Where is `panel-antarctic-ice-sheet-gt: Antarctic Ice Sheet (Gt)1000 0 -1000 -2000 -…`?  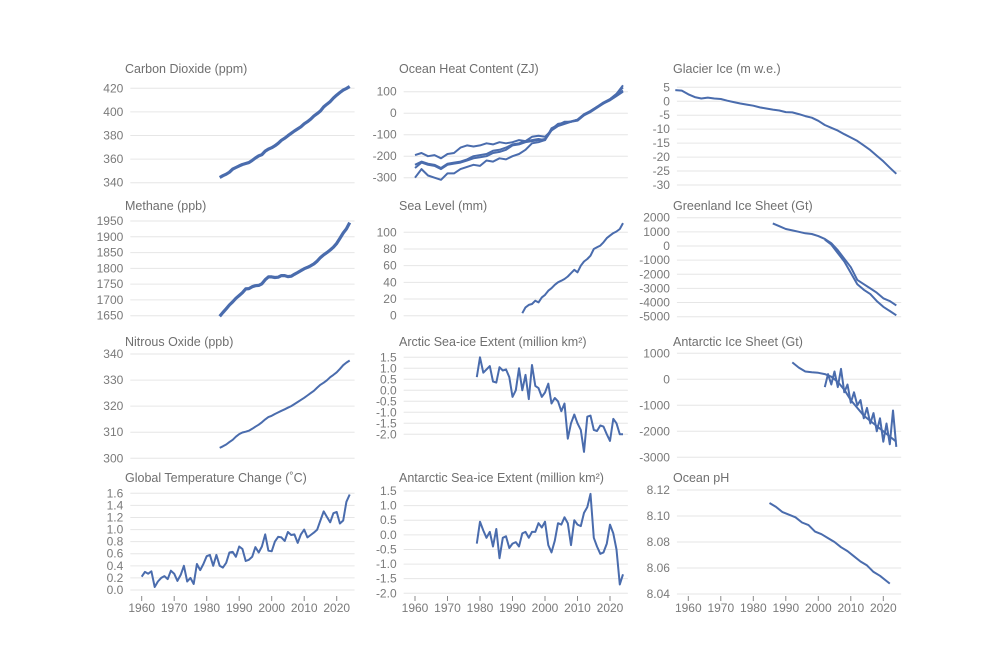 panel-antarctic-ice-sheet-gt: Antarctic Ice Sheet (Gt)1000 0 -1000 -2000 -… is located at coordinates (770, 399).